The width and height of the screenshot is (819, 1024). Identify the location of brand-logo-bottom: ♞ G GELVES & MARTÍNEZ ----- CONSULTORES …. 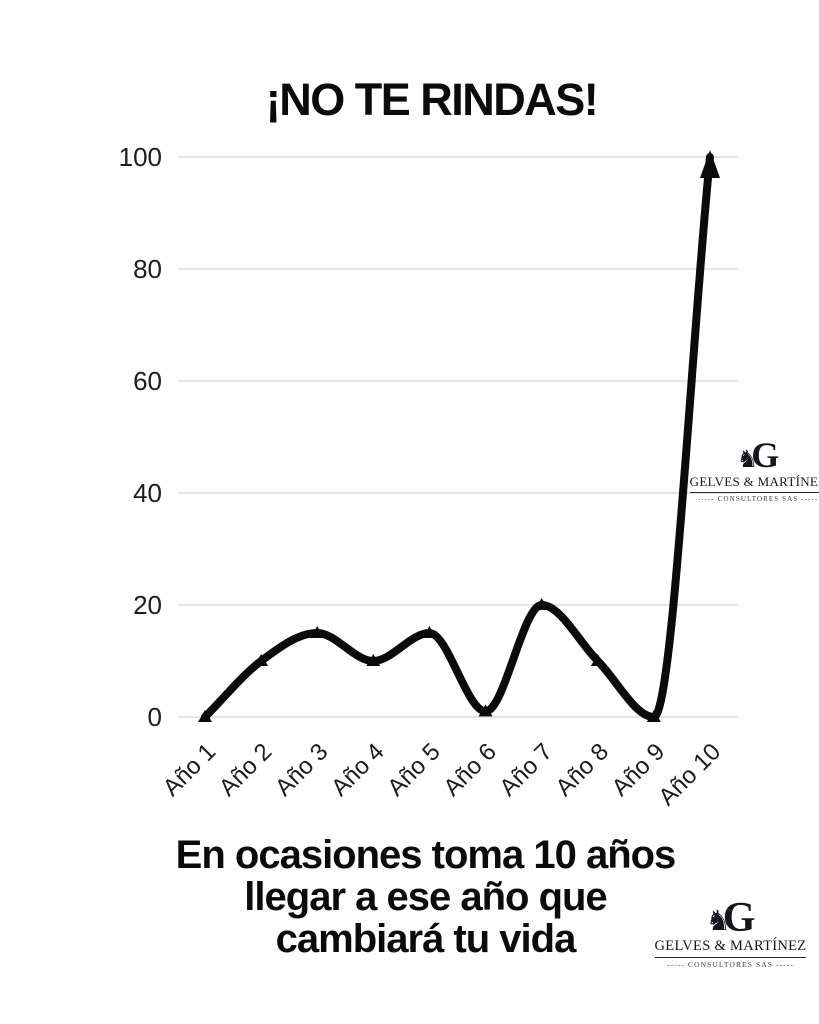
(730, 932).